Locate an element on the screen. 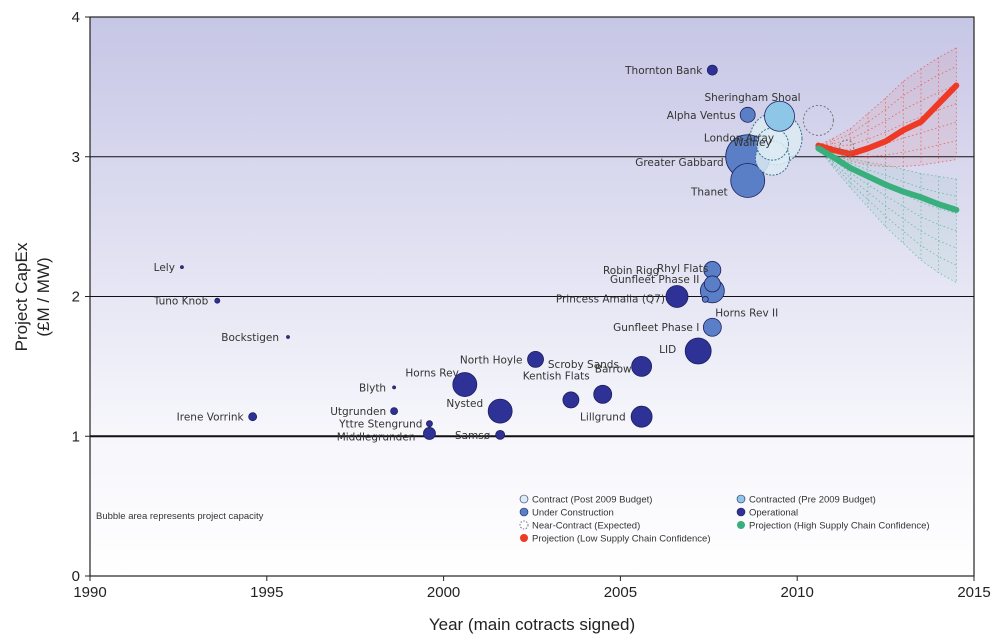 This screenshot has height=635, width=993. y-axis-title-line2: (£M / MW) is located at coordinates (43, 296).